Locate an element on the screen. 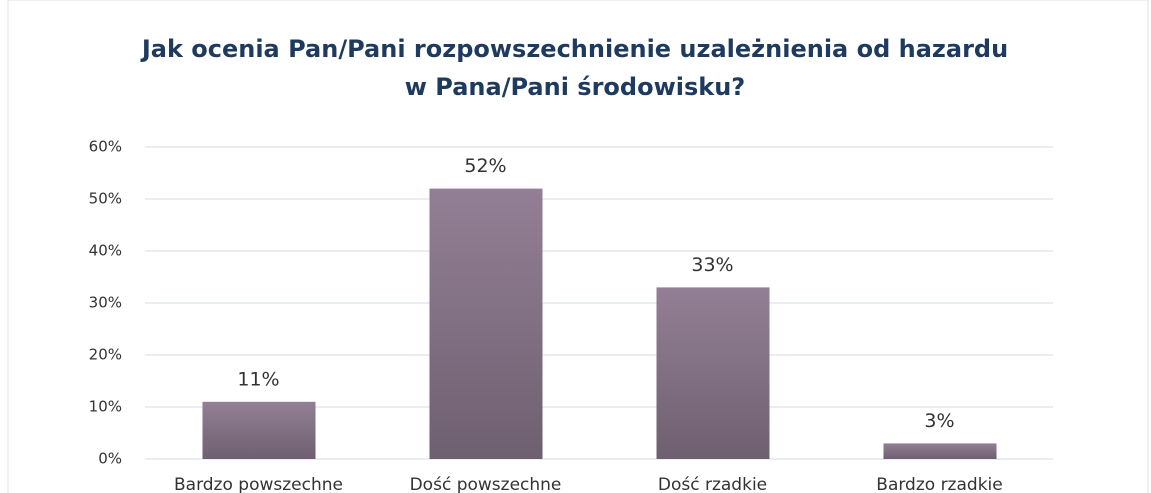 The image size is (1151, 493). y-tick-label: 50% is located at coordinates (105, 199).